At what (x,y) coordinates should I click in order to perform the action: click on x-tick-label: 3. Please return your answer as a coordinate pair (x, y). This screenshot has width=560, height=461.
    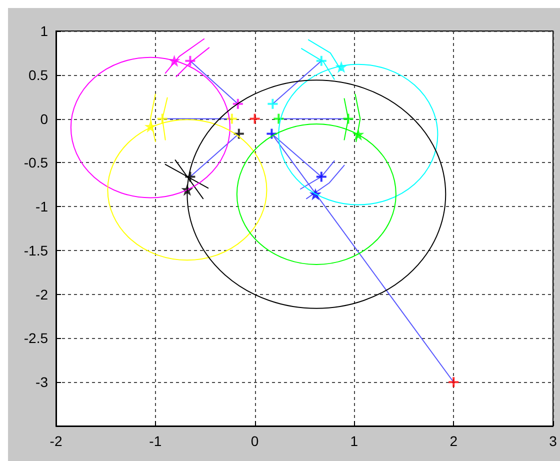
    Looking at the image, I should click on (553, 441).